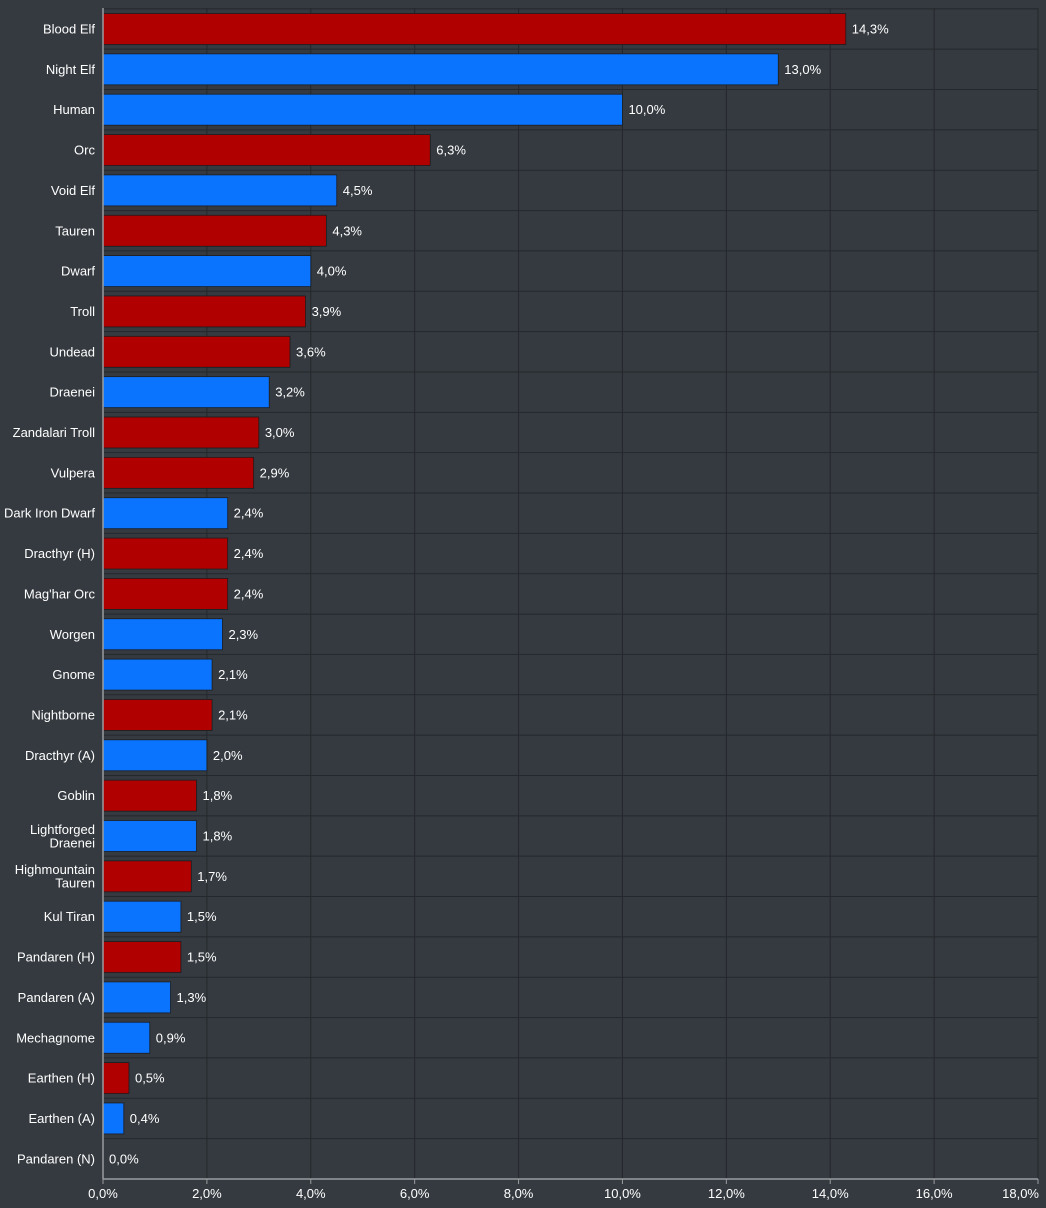 The image size is (1046, 1208). What do you see at coordinates (56, 1158) in the screenshot?
I see `category-label: Pandaren (N)` at bounding box center [56, 1158].